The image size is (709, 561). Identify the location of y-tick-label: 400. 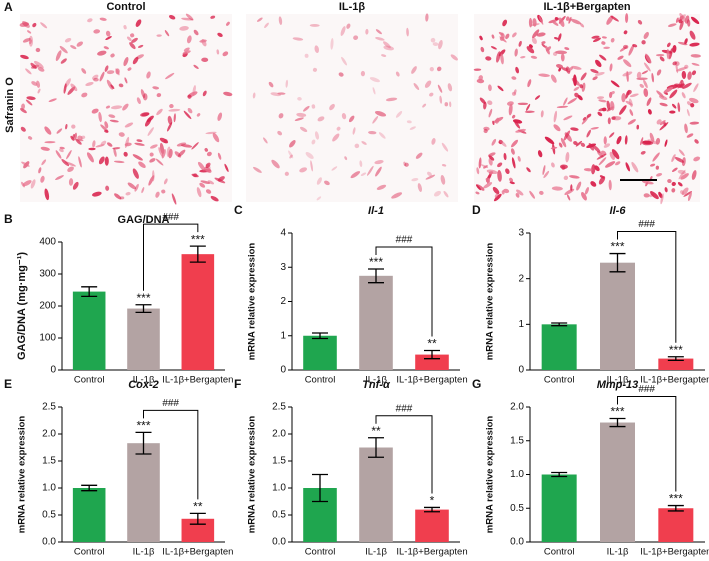
(47, 242).